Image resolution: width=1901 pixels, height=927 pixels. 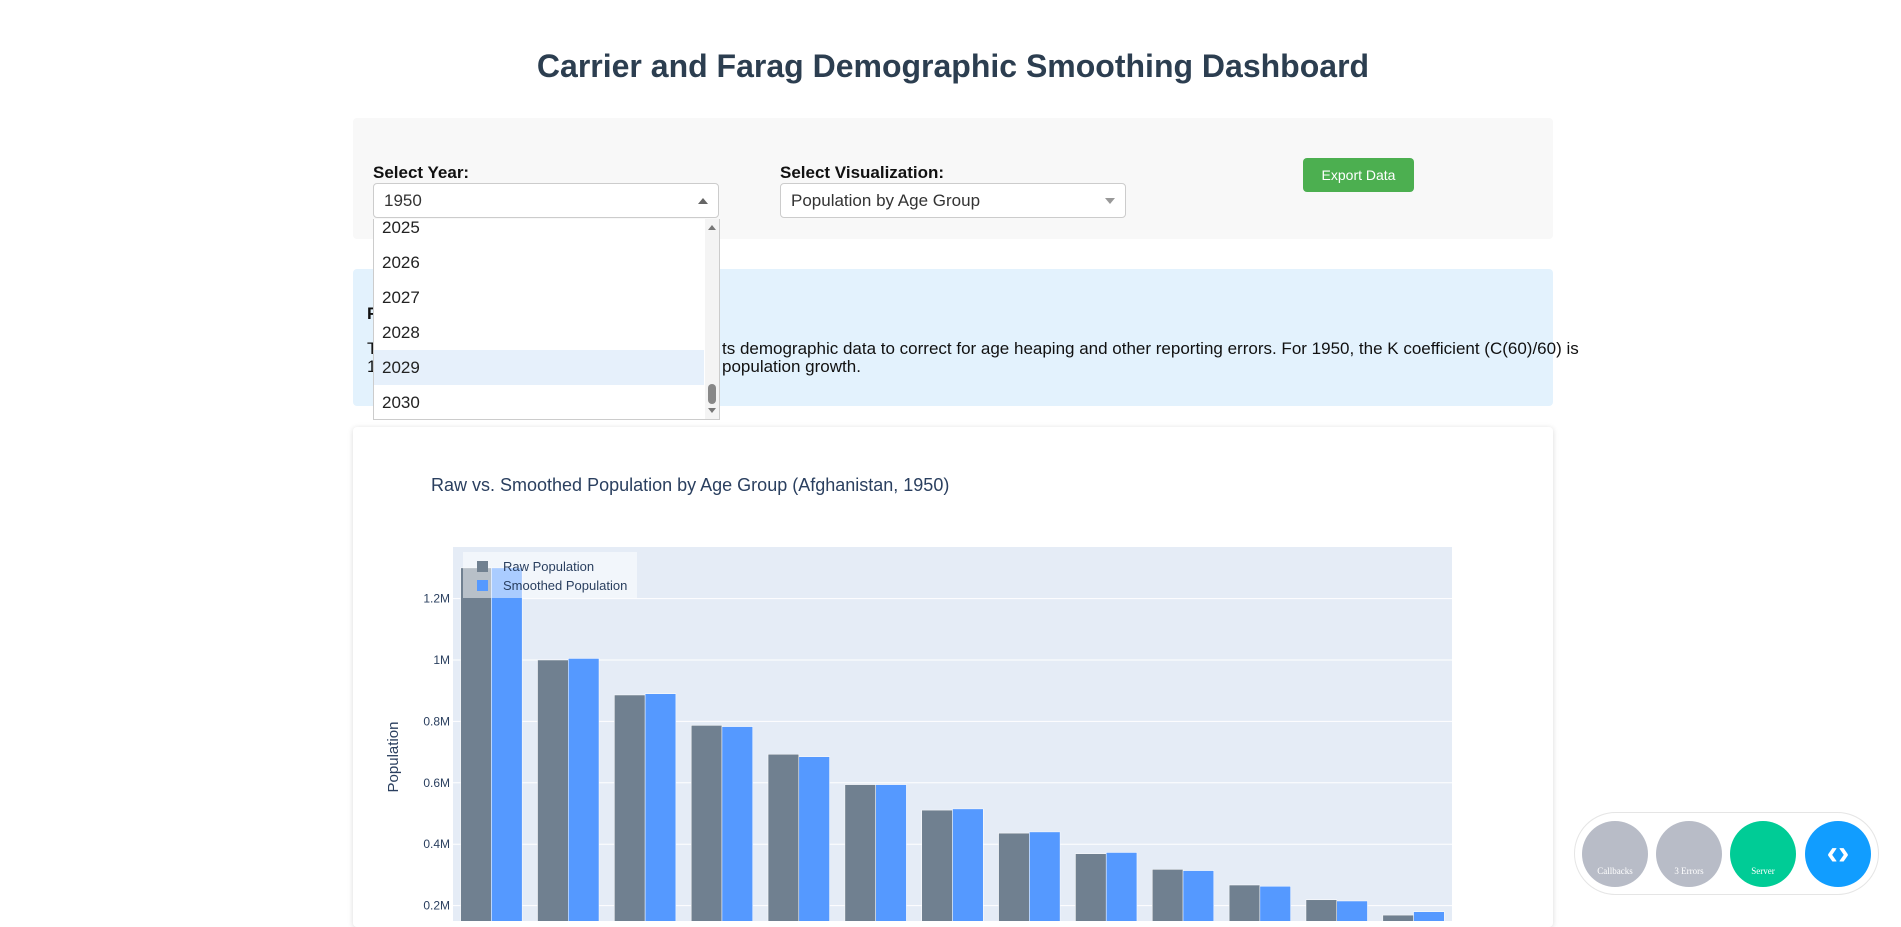 What do you see at coordinates (548, 566) in the screenshot?
I see `legend-label: Raw Population` at bounding box center [548, 566].